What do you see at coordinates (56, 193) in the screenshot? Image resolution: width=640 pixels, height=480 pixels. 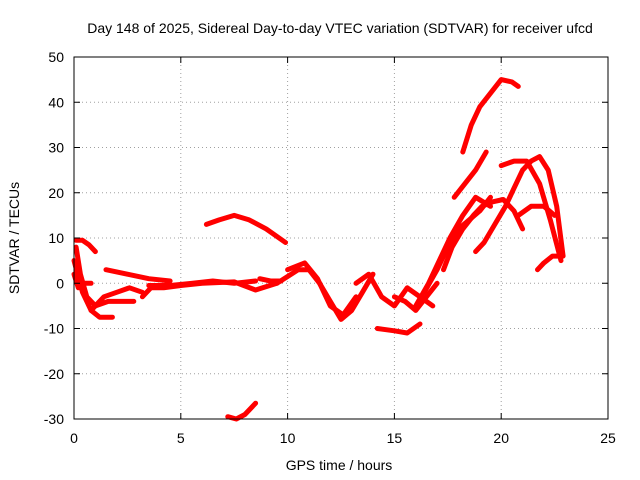 I see `y-tick-label: 20` at bounding box center [56, 193].